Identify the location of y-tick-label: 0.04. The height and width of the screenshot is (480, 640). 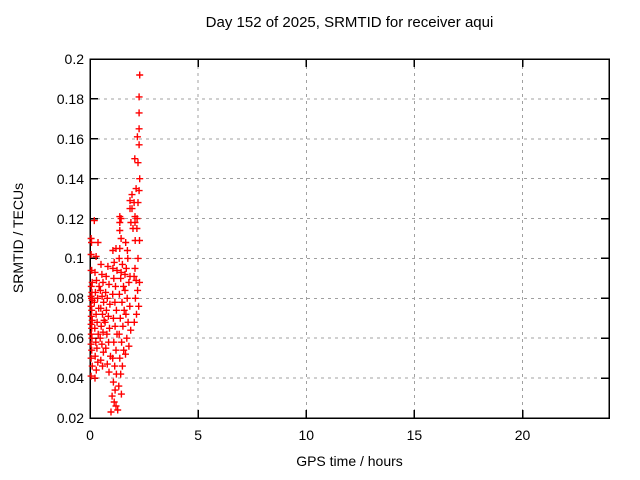
(70, 378).